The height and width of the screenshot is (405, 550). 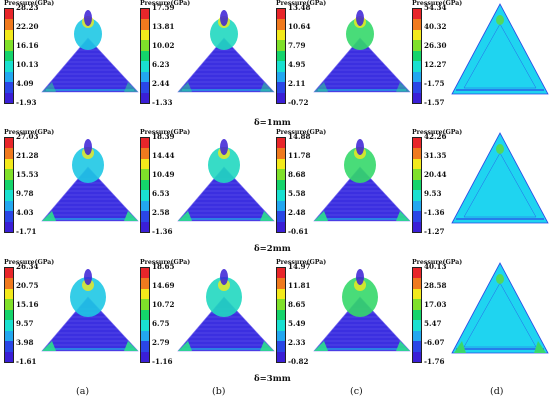 I want to click on sim-peak-region, so click(x=500, y=149).